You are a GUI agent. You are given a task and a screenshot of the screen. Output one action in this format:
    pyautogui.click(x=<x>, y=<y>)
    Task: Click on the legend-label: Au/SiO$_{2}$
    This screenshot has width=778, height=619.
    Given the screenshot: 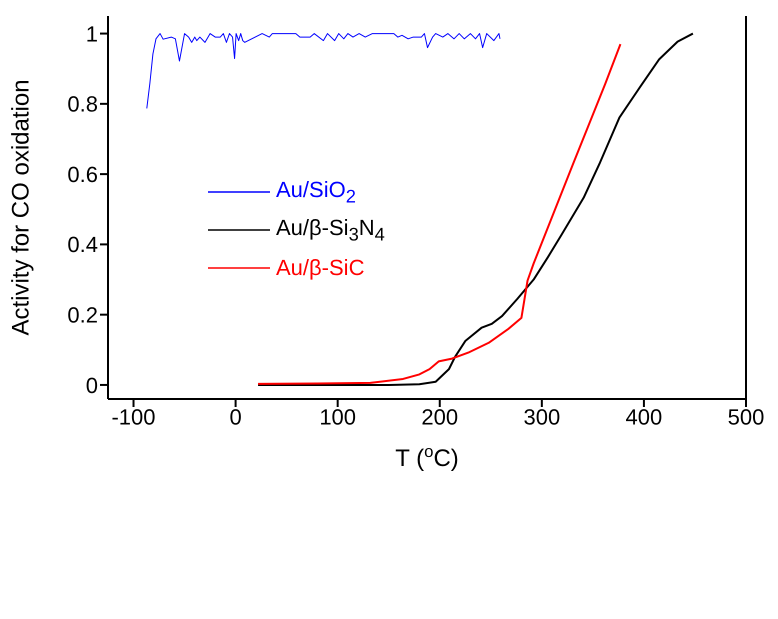 What is the action you would take?
    pyautogui.click(x=316, y=192)
    